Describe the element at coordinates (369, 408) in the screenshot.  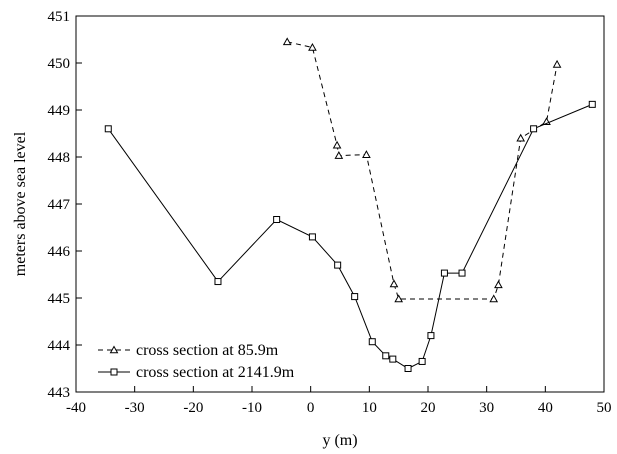
I see `x-tick-label: 10` at that location.